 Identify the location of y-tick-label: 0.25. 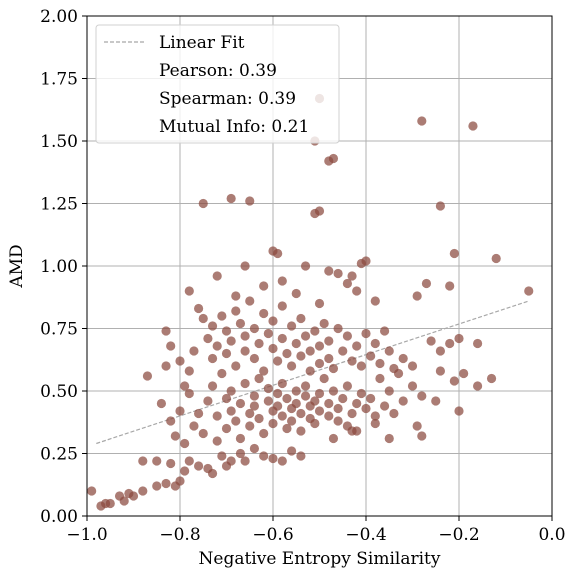
(59, 455).